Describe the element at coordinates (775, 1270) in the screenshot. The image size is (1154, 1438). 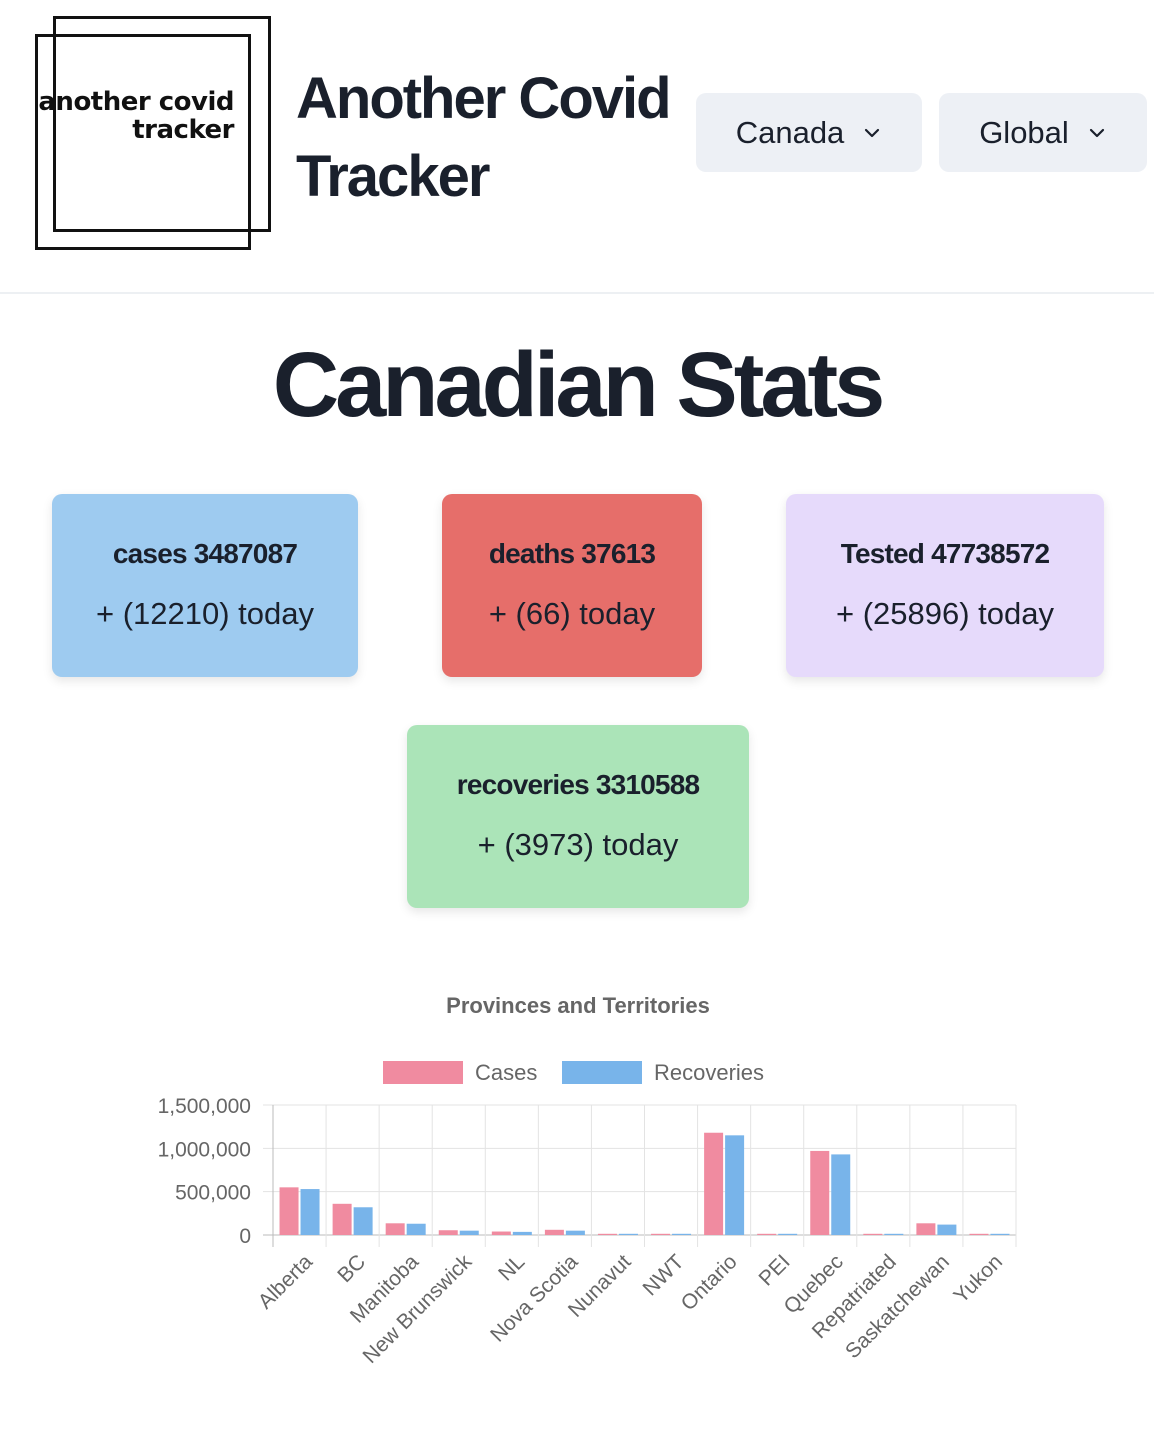
I see `x-tick-label: PEI` at that location.